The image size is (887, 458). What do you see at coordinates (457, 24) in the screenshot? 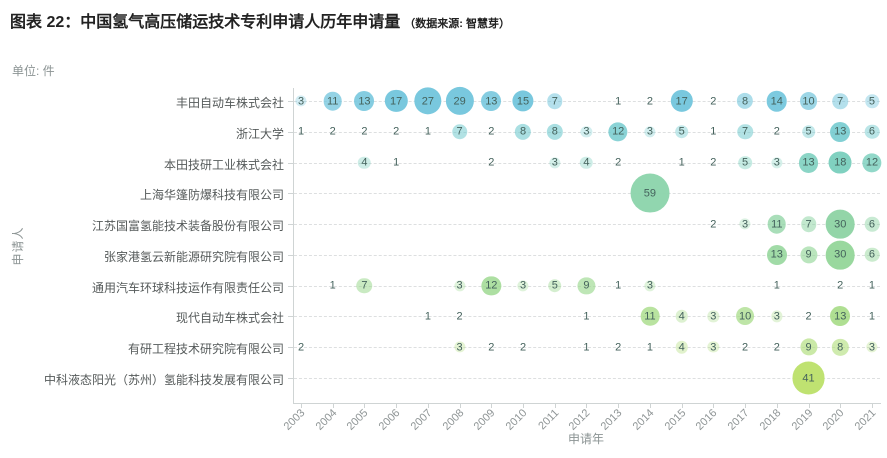
I see `figure-source-note: （数据来源: 智慧芽）` at bounding box center [457, 24].